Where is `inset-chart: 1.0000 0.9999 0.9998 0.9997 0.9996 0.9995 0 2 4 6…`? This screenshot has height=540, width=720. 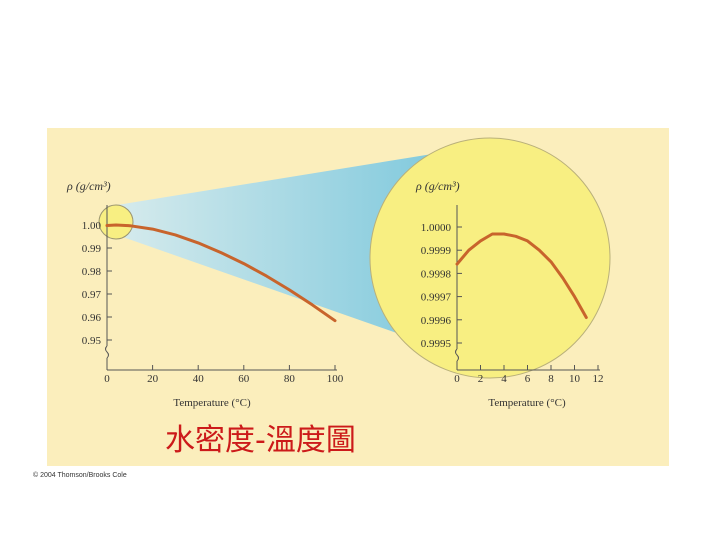 inset-chart: 1.0000 0.9999 0.9998 0.9997 0.9996 0.9995 0 2 4 6… is located at coordinates (509, 294).